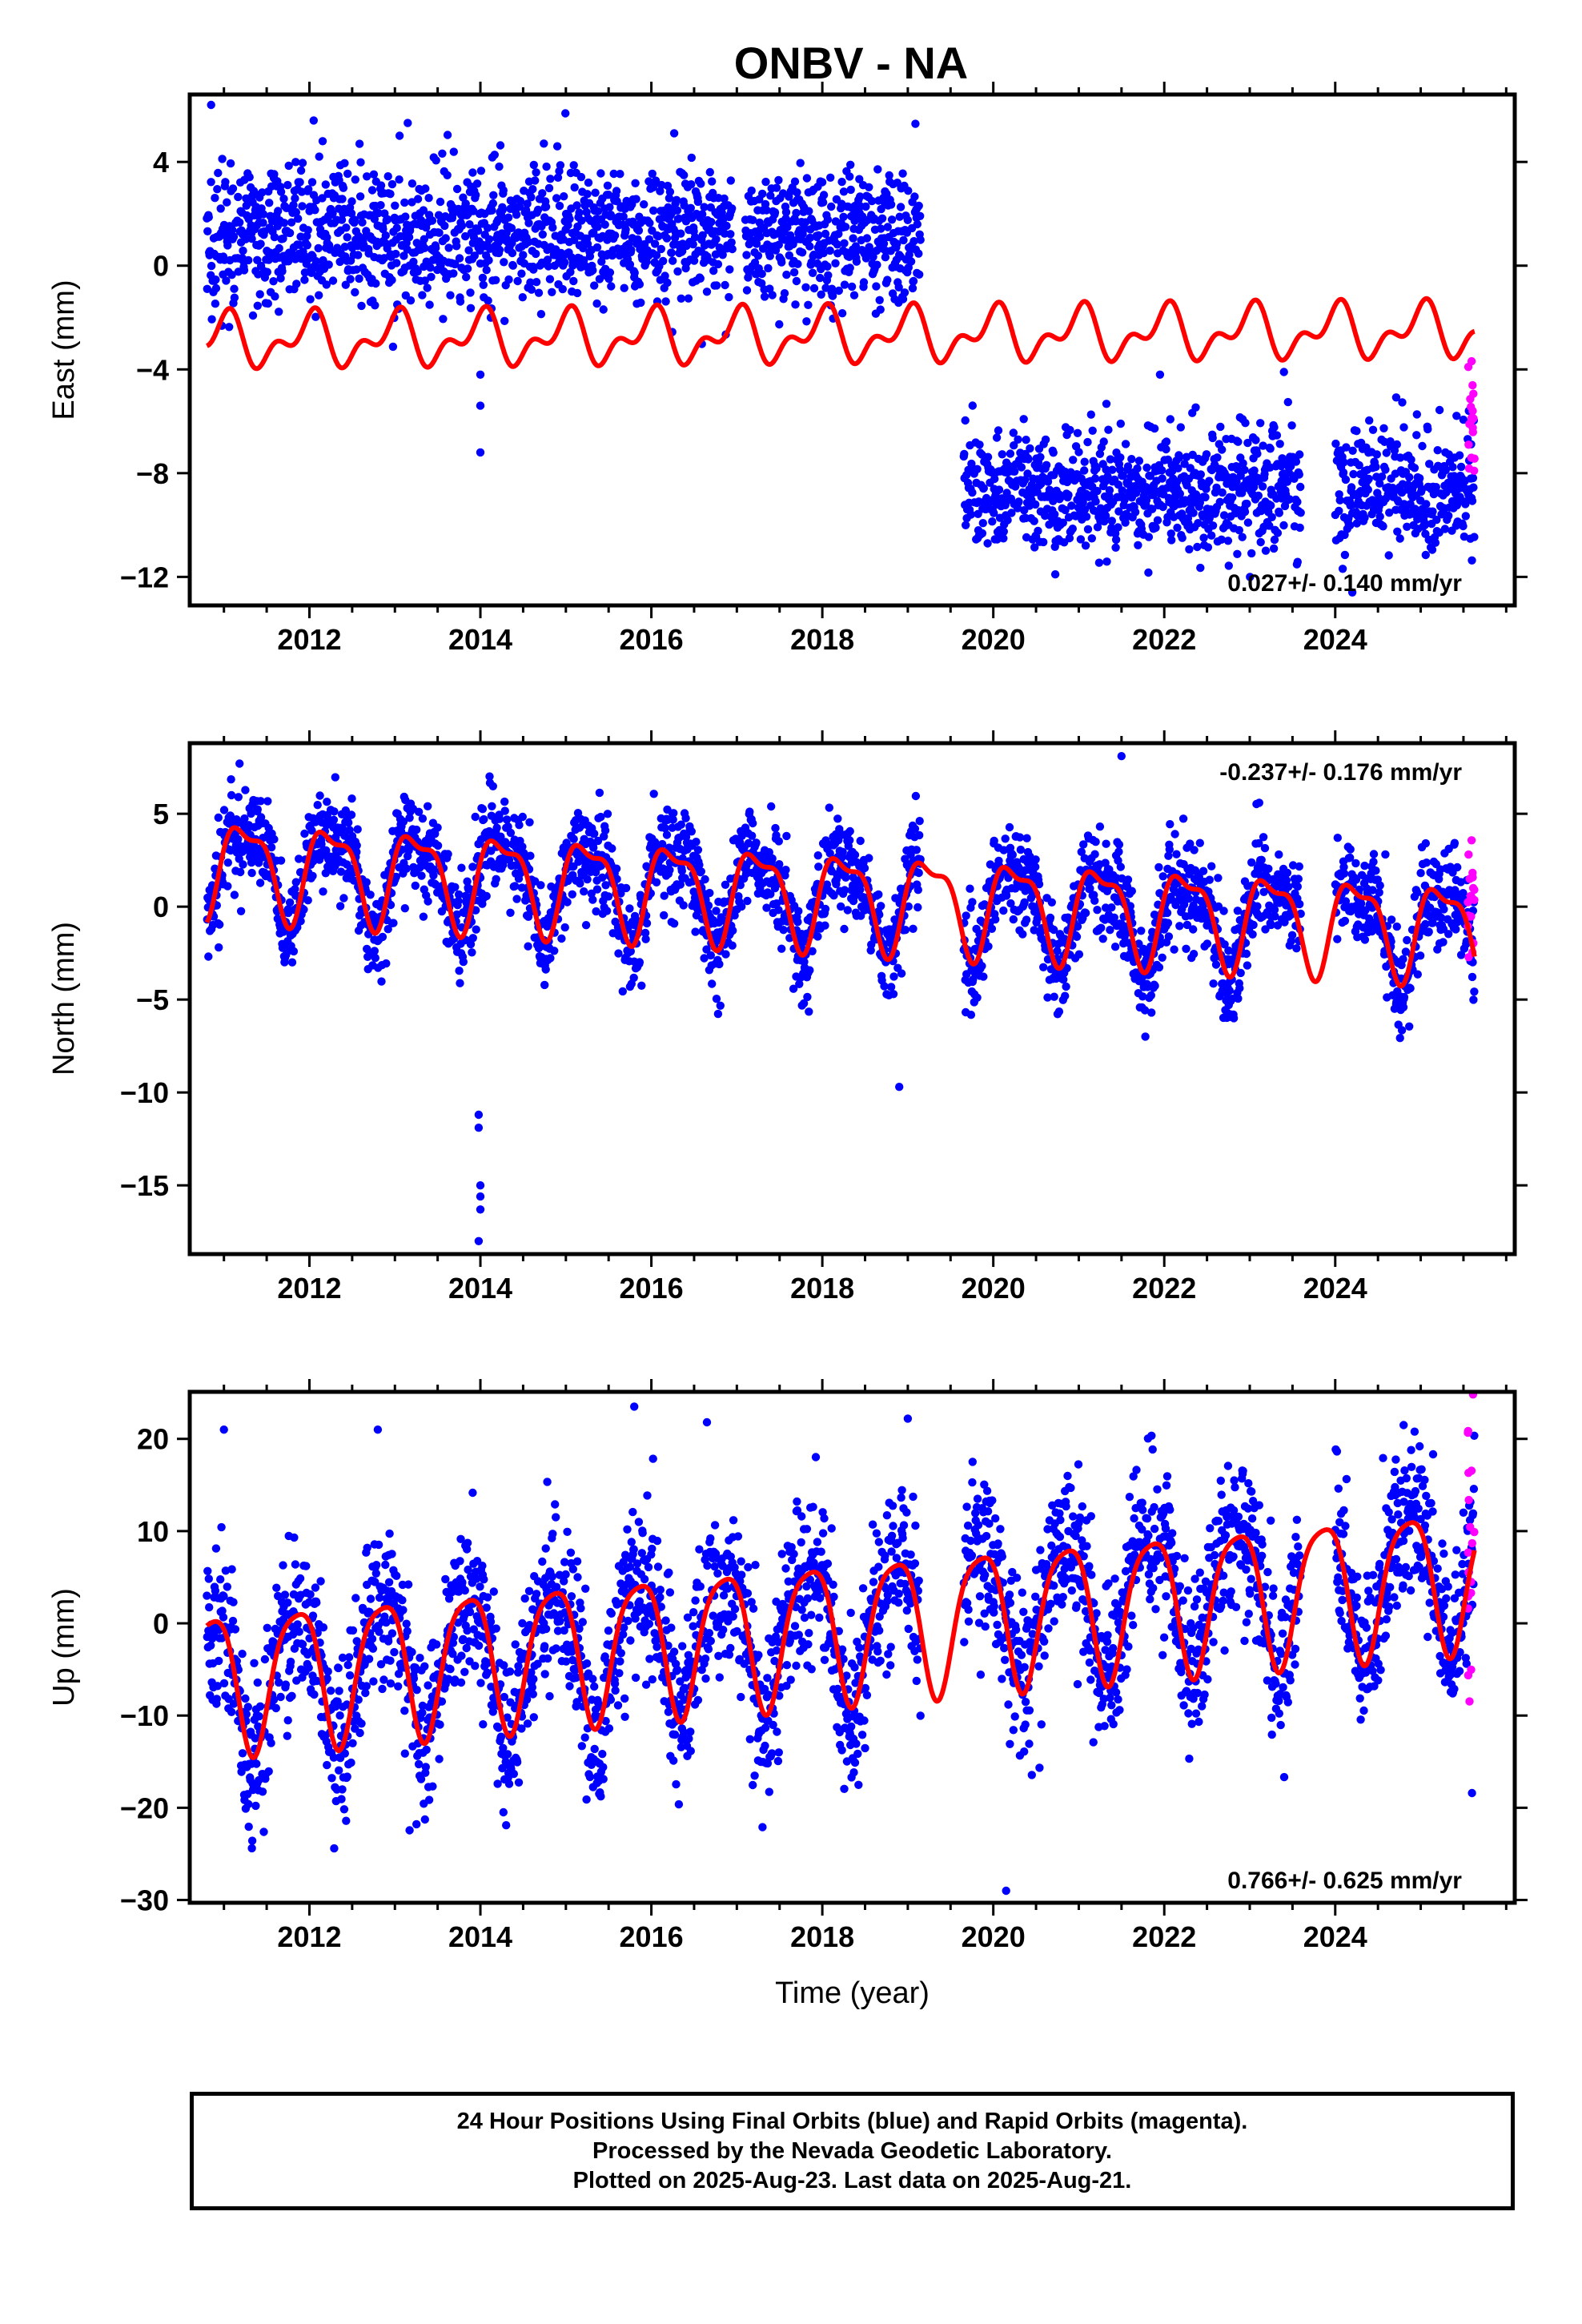 This screenshot has width=1582, height=2324. I want to click on point-outlier, so click(481, 374).